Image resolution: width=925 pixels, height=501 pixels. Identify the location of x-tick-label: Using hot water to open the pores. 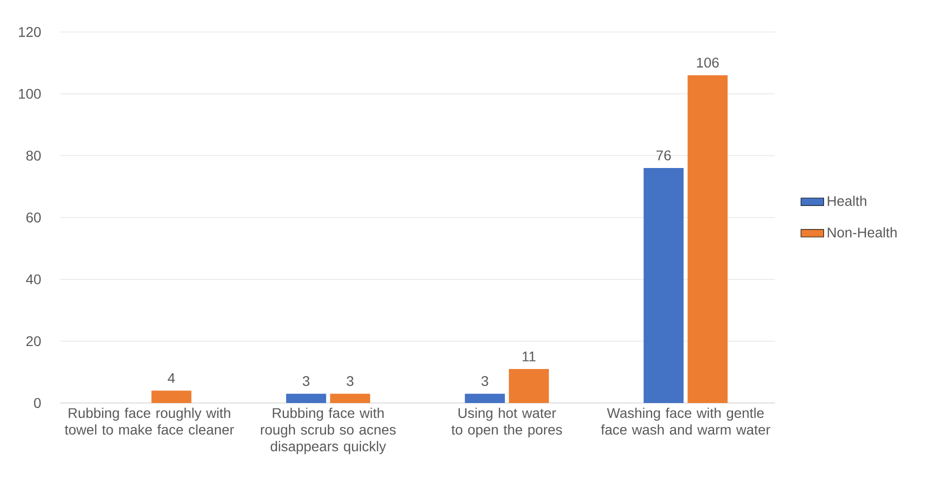
(506, 423).